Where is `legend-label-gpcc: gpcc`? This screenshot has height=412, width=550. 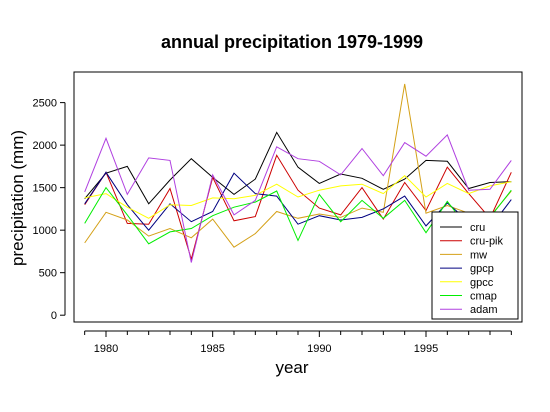 legend-label-gpcc: gpcc is located at coordinates (482, 283).